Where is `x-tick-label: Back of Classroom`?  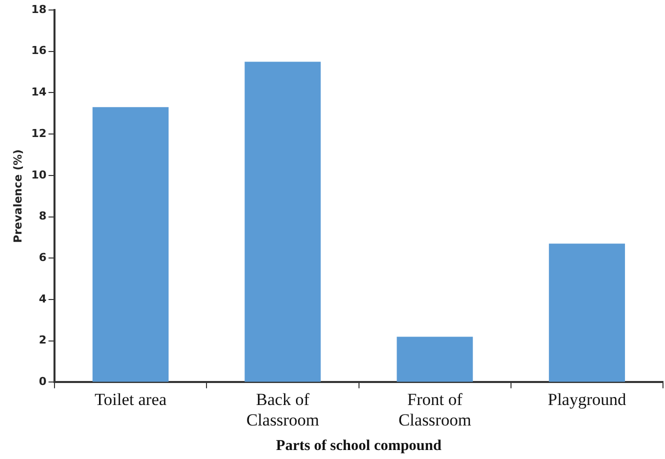
x-tick-label: Back of Classroom is located at coordinates (283, 410).